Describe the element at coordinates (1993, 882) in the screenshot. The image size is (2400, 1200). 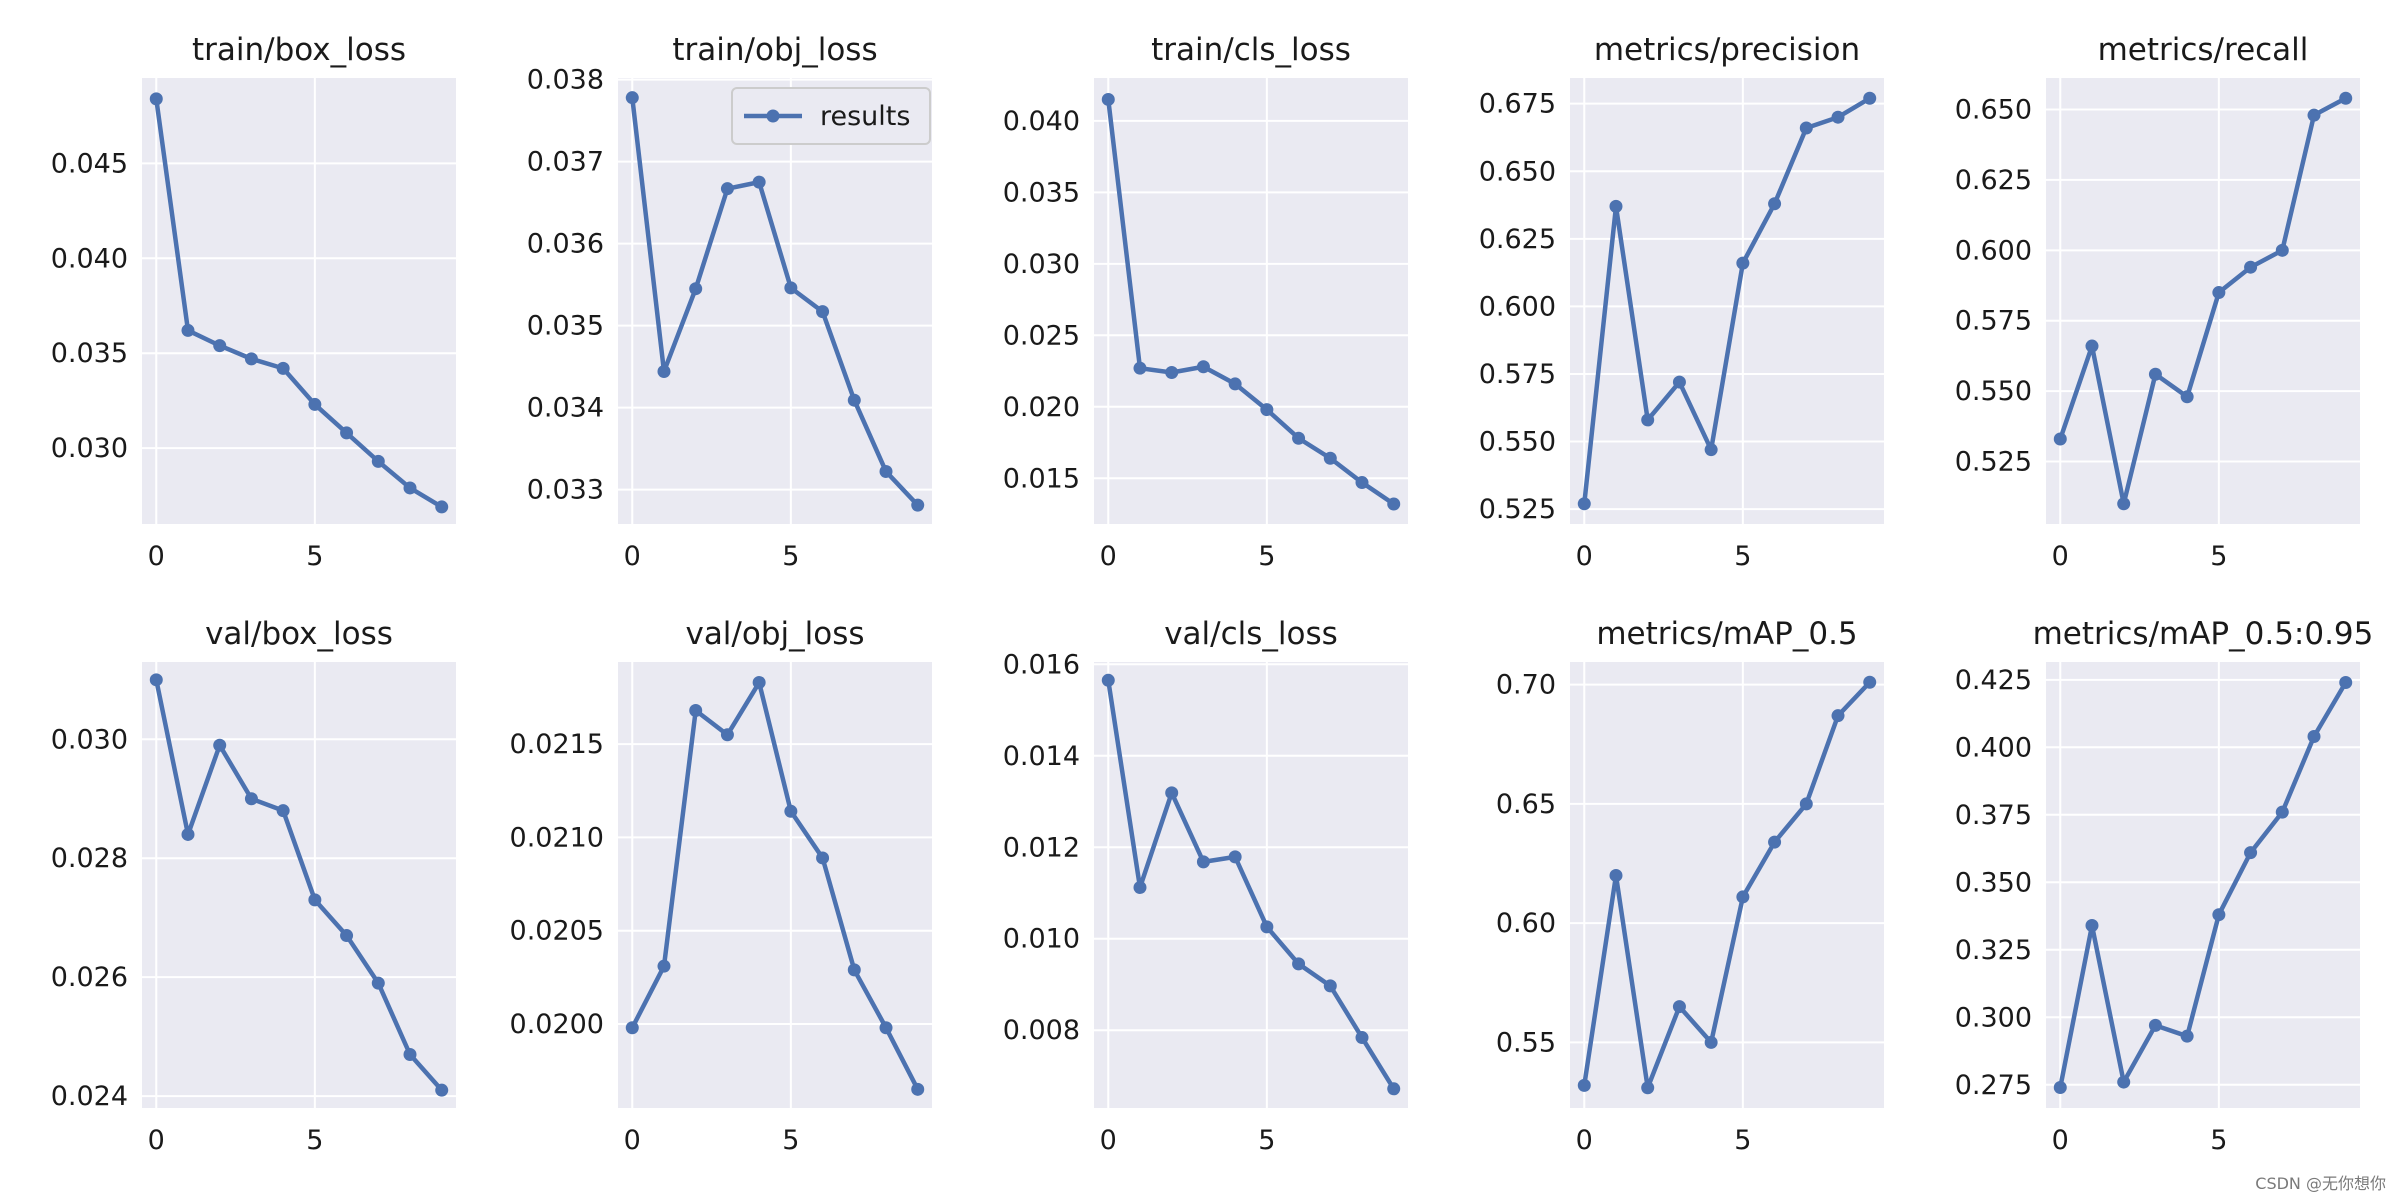
I see `y-tick-label: 0.350` at that location.